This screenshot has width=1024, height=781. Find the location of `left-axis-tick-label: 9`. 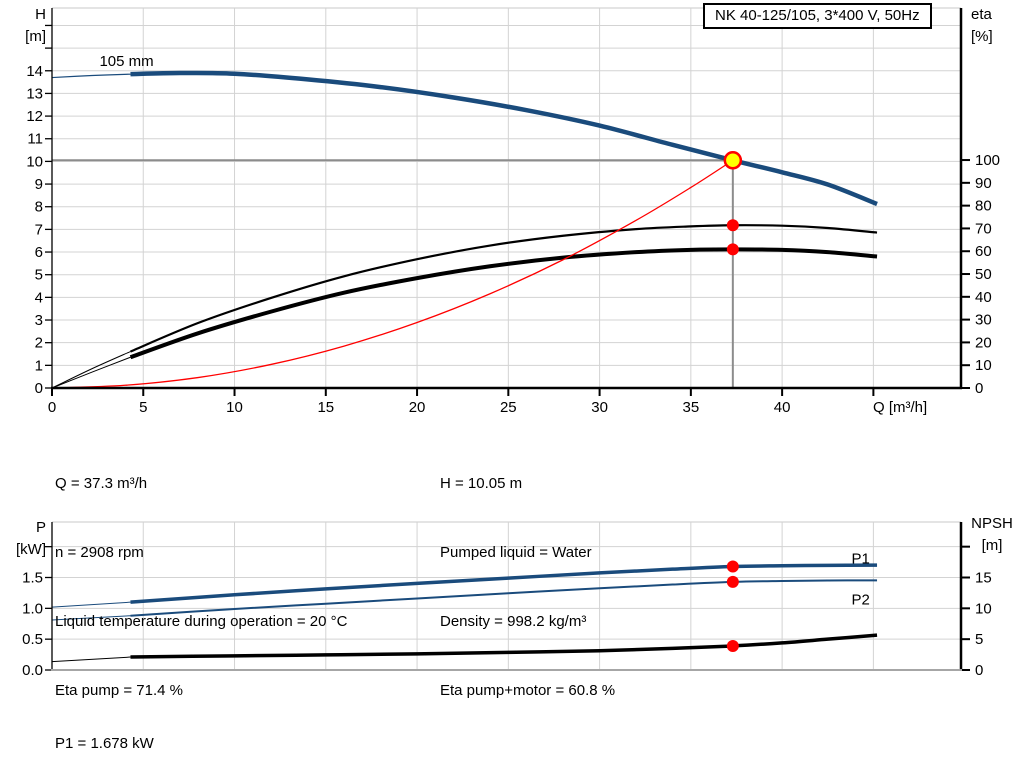

left-axis-tick-label: 9 is located at coordinates (39, 184).